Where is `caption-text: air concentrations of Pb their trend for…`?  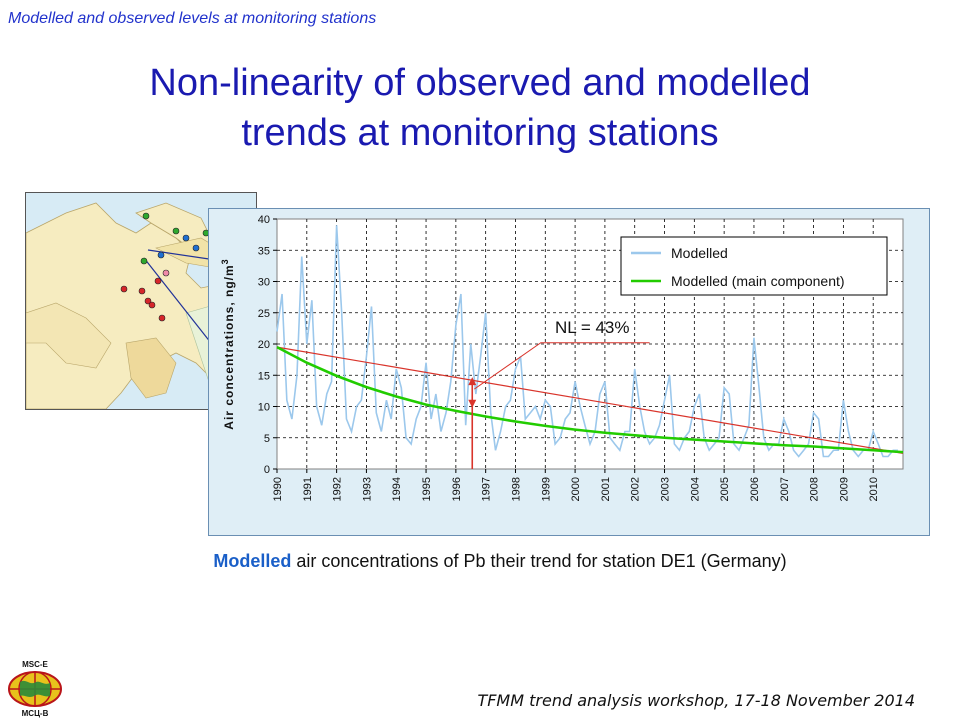 caption-text: air concentrations of Pb their trend for… is located at coordinates (539, 561).